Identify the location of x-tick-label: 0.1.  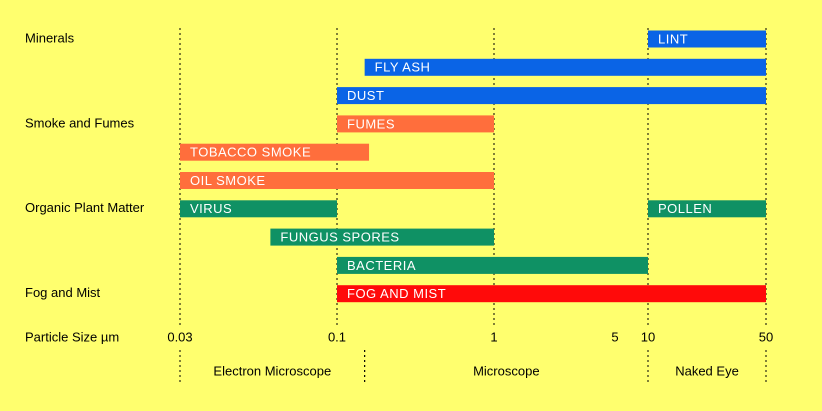
(337, 336).